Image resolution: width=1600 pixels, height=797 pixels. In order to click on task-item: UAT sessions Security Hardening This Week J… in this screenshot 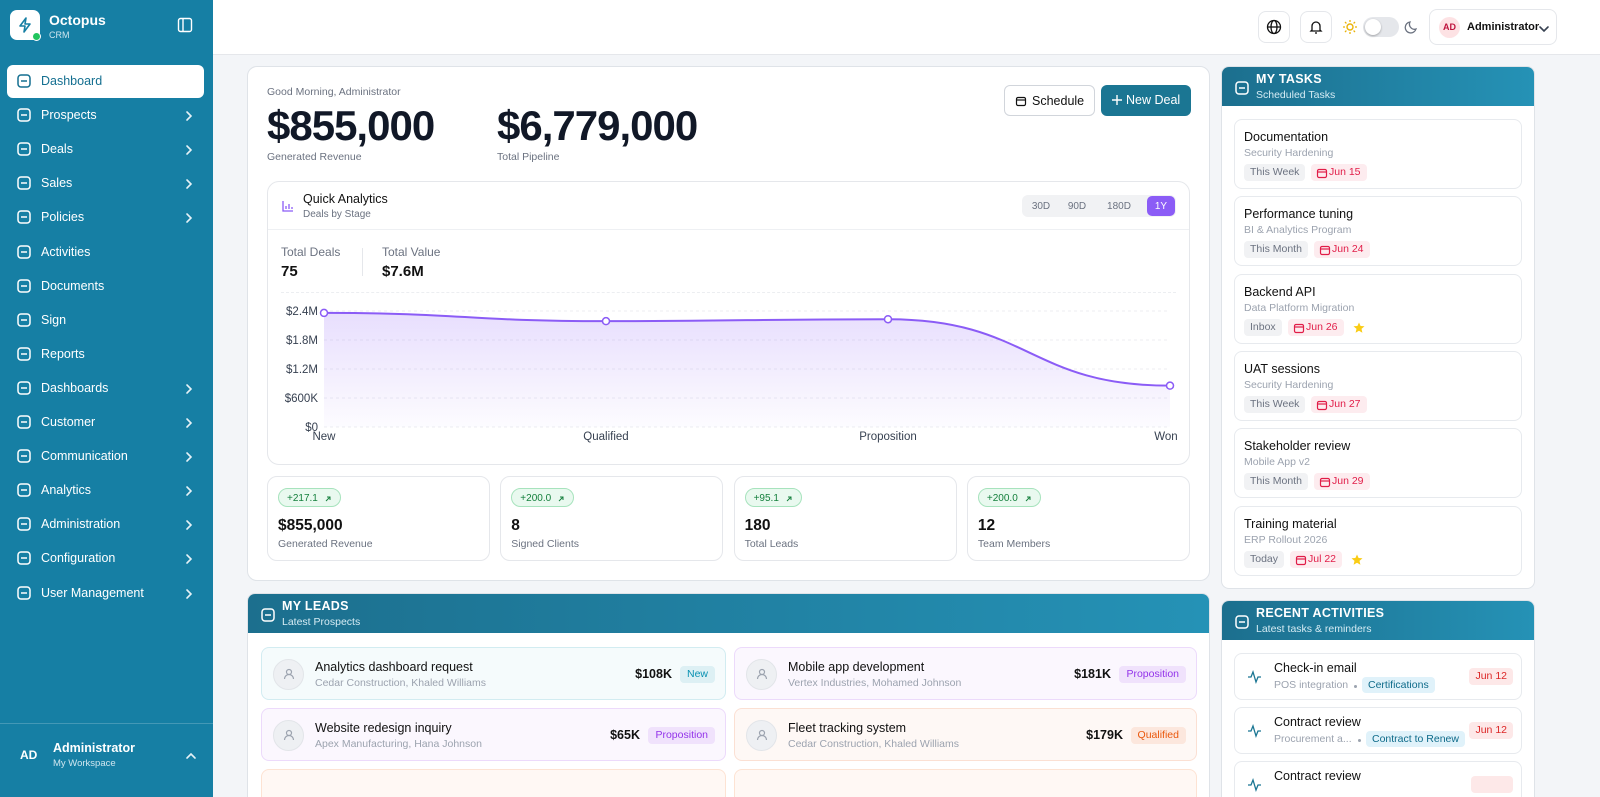, I will do `click(1378, 385)`.